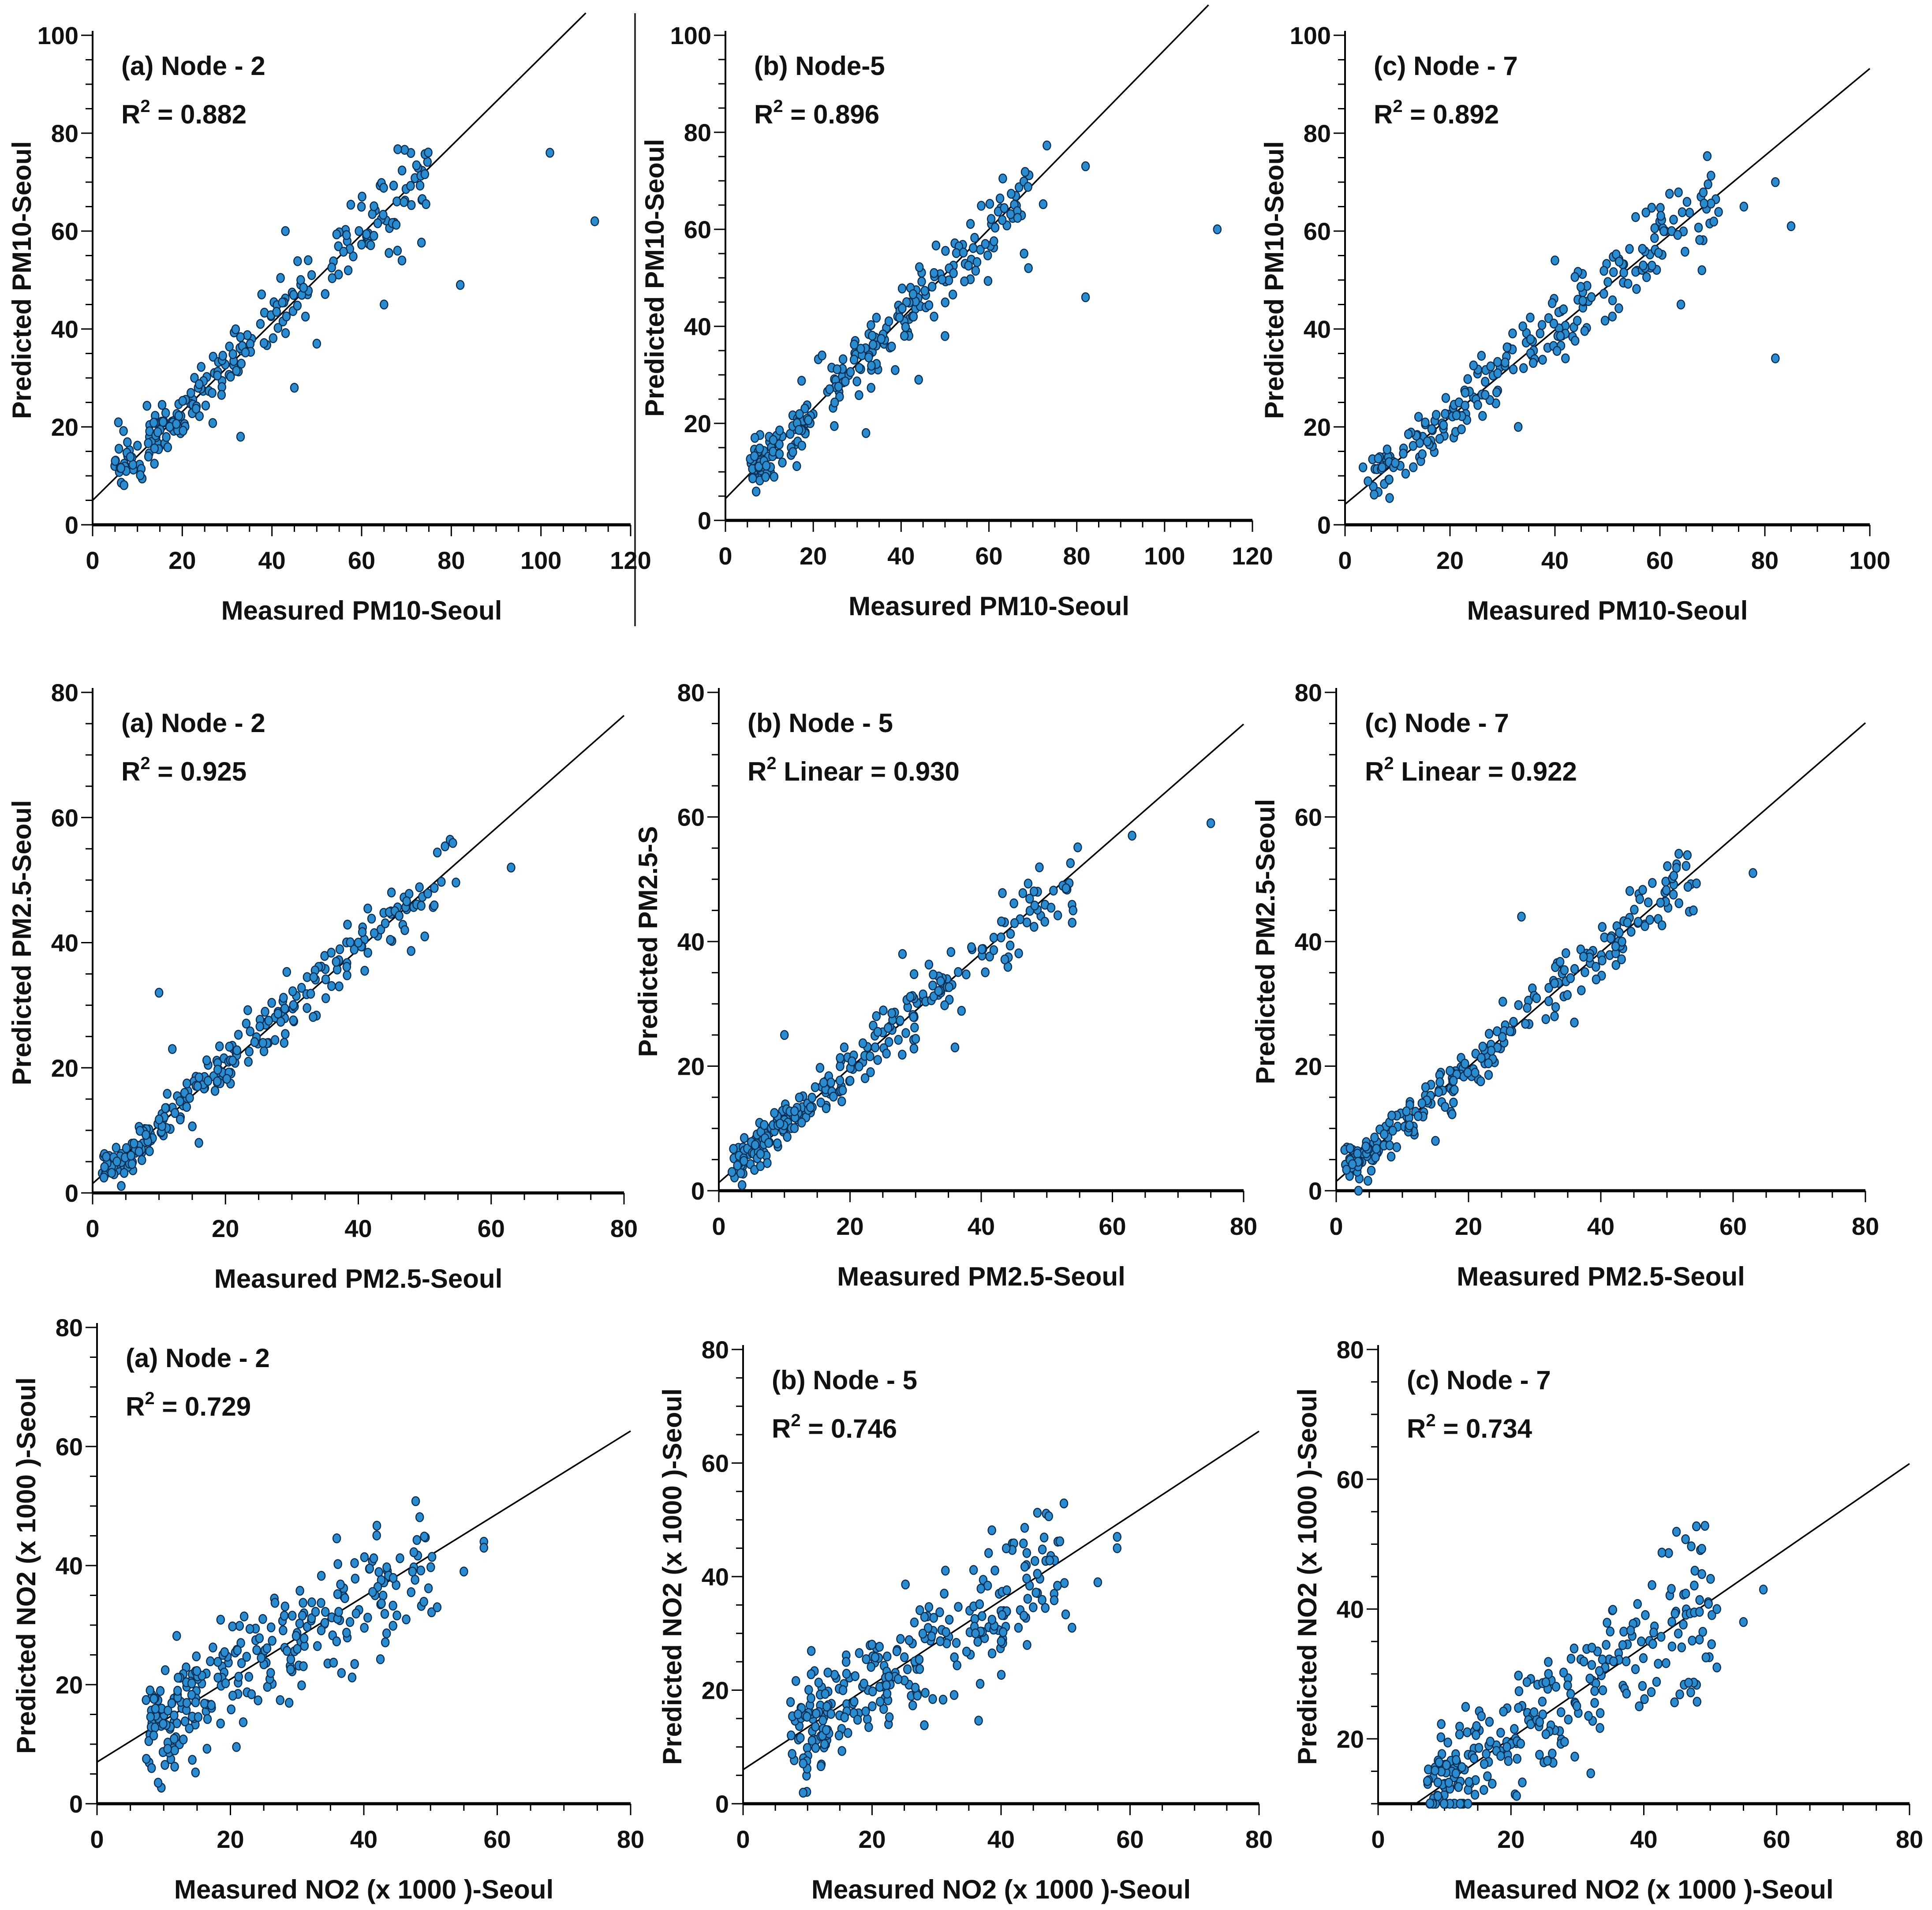  I want to click on x-tick-label: 40, so click(901, 556).